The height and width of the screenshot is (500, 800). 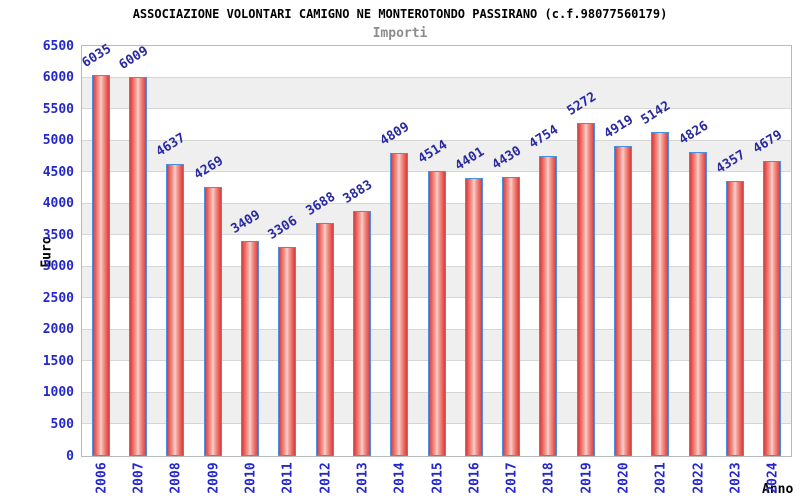 What do you see at coordinates (58, 330) in the screenshot?
I see `y-tick-label: 2000` at bounding box center [58, 330].